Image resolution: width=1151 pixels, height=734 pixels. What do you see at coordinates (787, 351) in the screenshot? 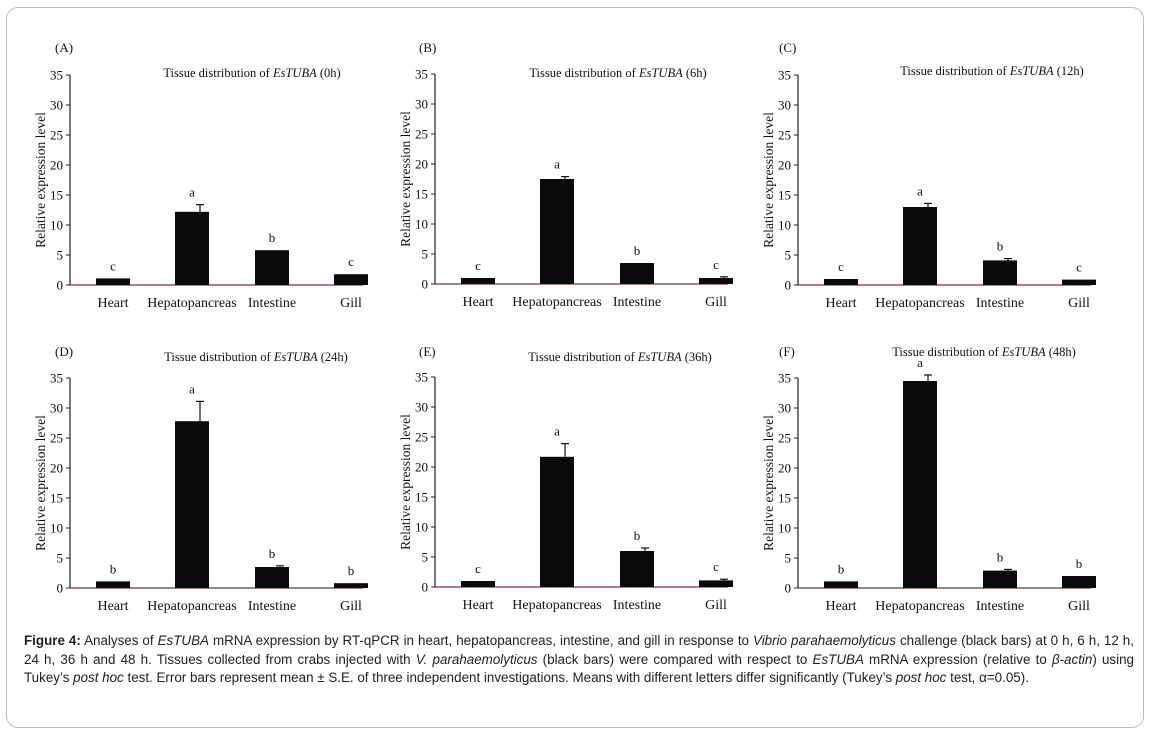
I see `panel-label: (F)` at bounding box center [787, 351].